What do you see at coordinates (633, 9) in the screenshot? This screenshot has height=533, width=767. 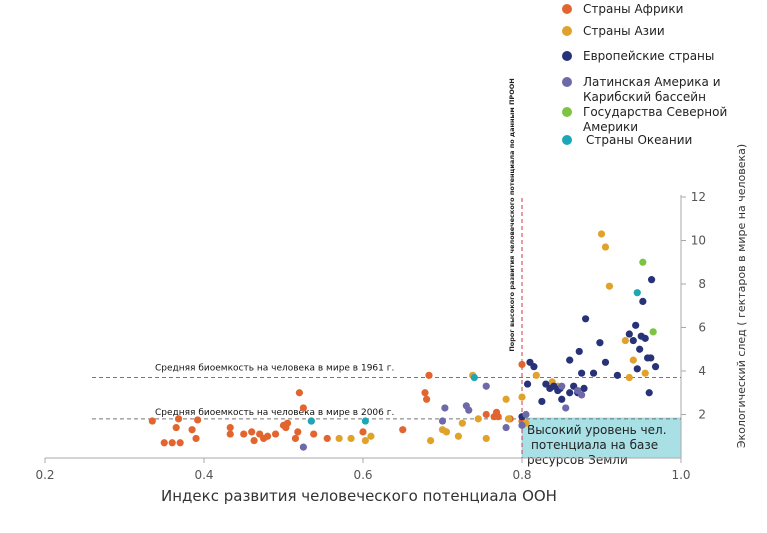 I see `legend-label: Страны Африки` at bounding box center [633, 9].